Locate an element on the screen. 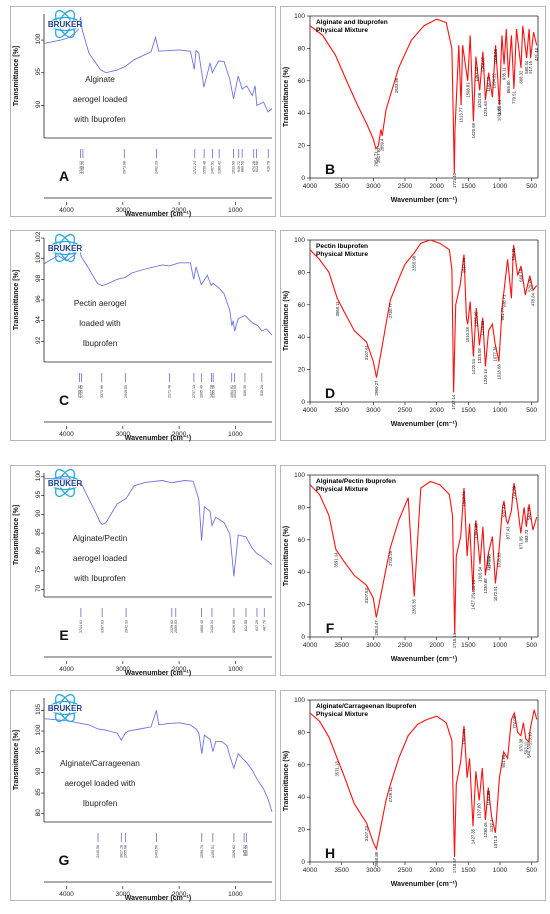 The height and width of the screenshot is (914, 550). chart-title-line: Alginate/Carrageenan Ibuprofen is located at coordinates (366, 706).